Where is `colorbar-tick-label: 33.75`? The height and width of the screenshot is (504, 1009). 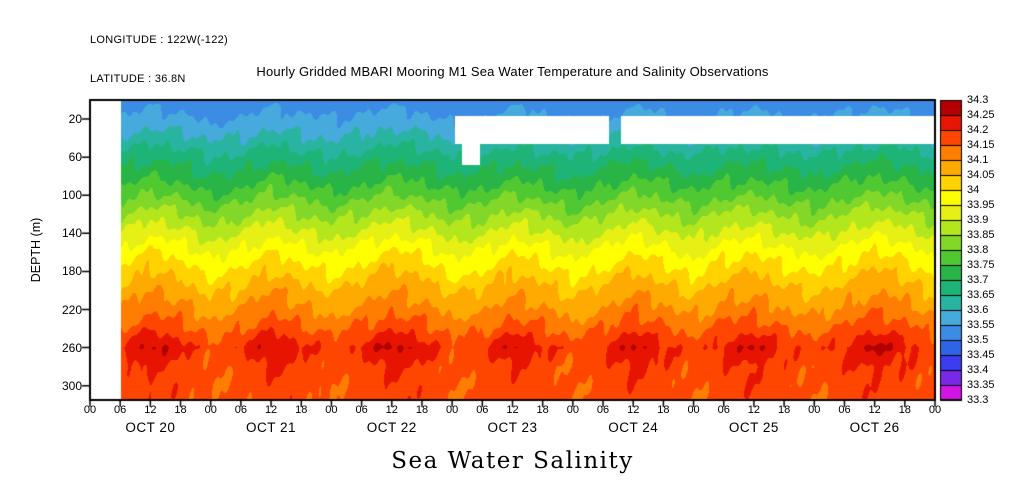 colorbar-tick-label: 33.75 is located at coordinates (981, 265).